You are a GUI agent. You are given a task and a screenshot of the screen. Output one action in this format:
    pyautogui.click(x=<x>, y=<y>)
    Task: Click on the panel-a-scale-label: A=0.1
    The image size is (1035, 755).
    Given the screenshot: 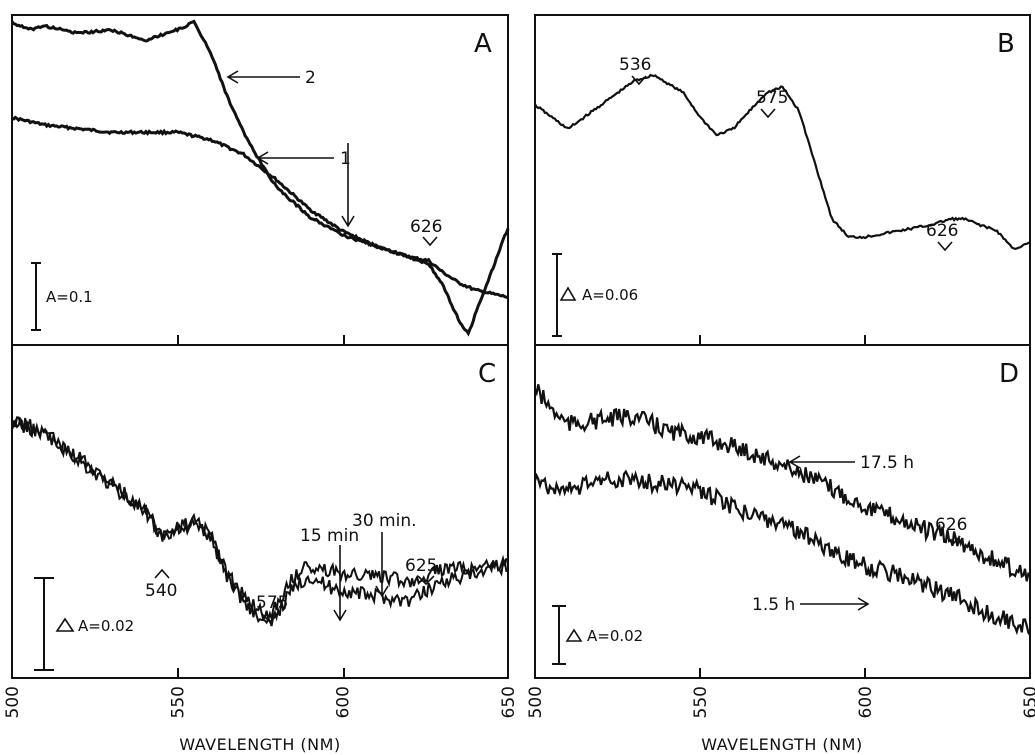 What is the action you would take?
    pyautogui.click(x=69, y=297)
    